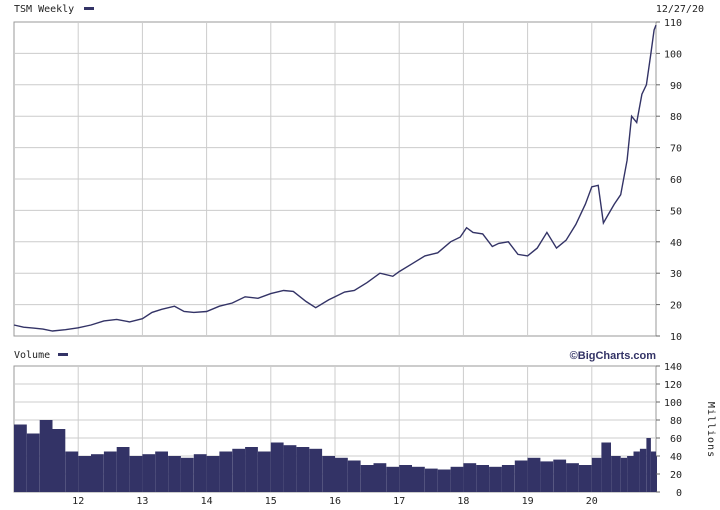 The width and height of the screenshot is (720, 510). Describe the element at coordinates (271, 501) in the screenshot. I see `x-tick-label: 15` at that location.